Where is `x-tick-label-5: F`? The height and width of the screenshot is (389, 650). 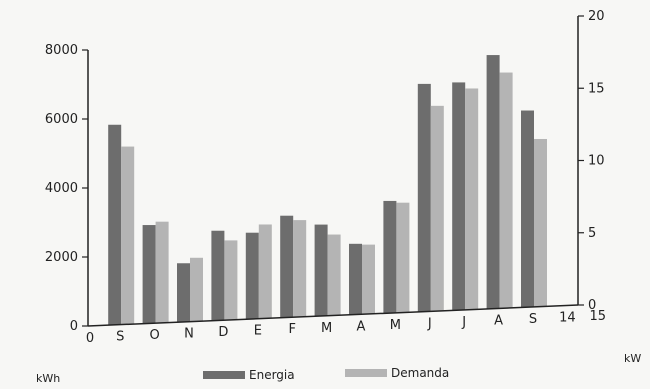
x-tick-label-5: F is located at coordinates (291, 329).